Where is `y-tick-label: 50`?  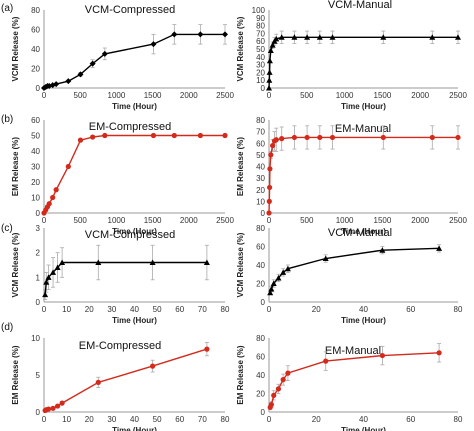 y-tick-label: 50 is located at coordinates (260, 155).